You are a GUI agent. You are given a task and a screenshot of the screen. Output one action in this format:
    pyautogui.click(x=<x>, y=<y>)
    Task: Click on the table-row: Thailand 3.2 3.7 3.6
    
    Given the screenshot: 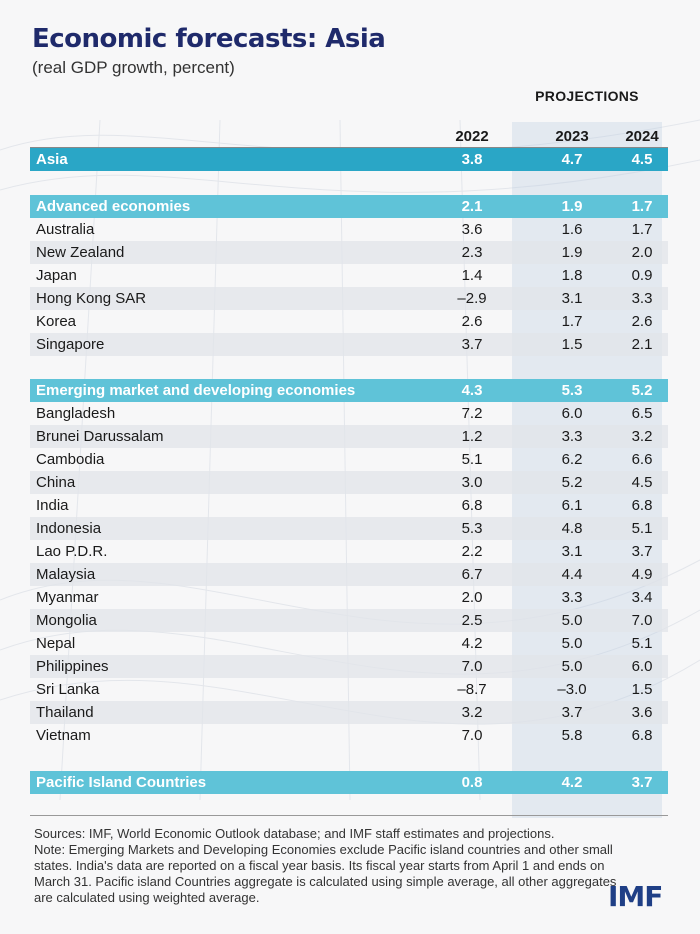 What is the action you would take?
    pyautogui.click(x=349, y=712)
    